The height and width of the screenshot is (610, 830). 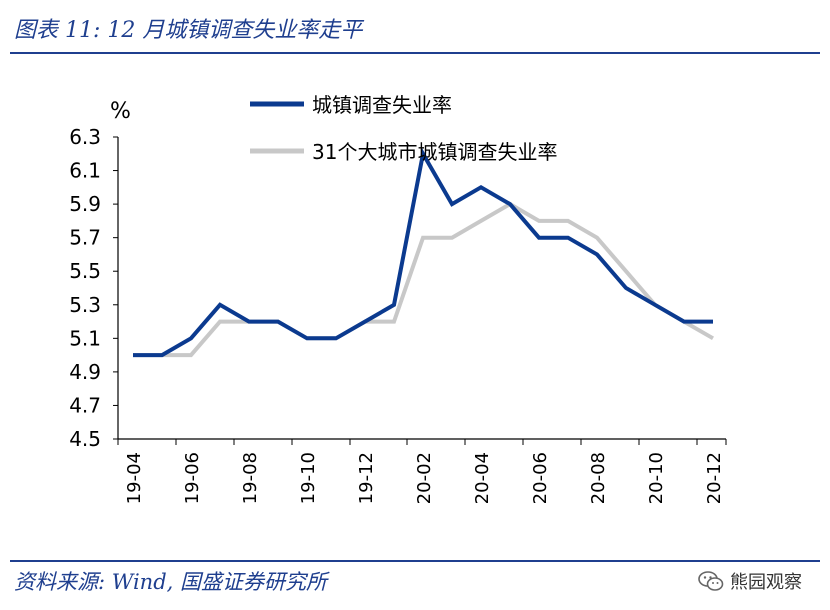 I want to click on y-tick-label: 5.5, so click(x=85, y=271).